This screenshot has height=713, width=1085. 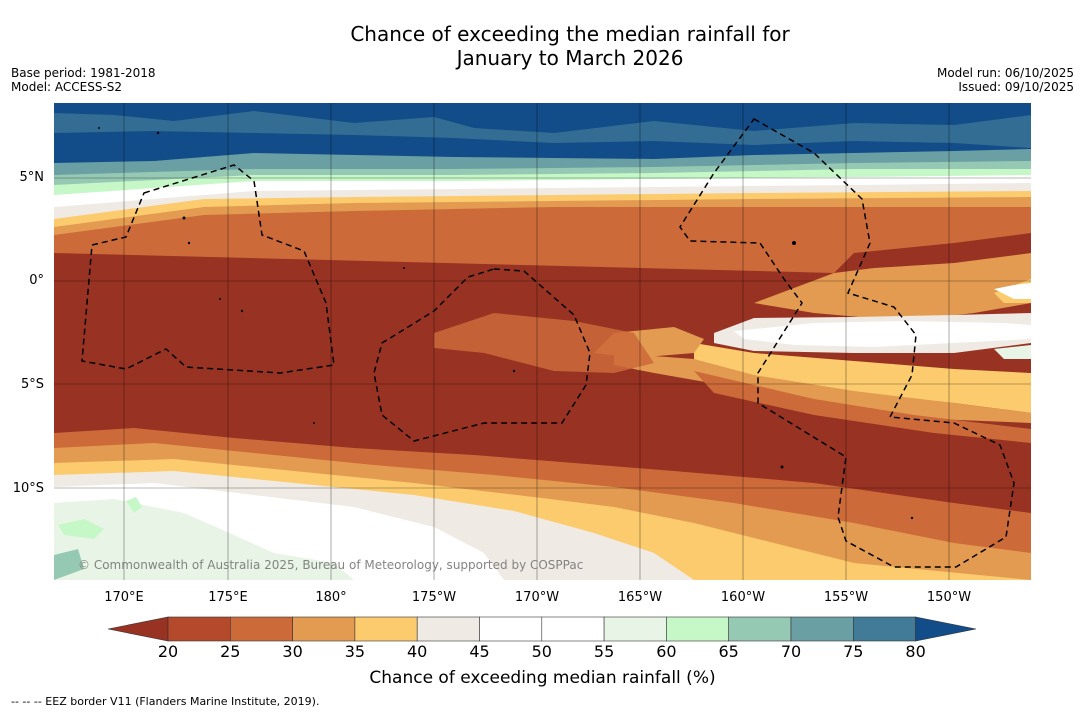 What do you see at coordinates (1012, 291) in the screenshot?
I see `region-east-50a` at bounding box center [1012, 291].